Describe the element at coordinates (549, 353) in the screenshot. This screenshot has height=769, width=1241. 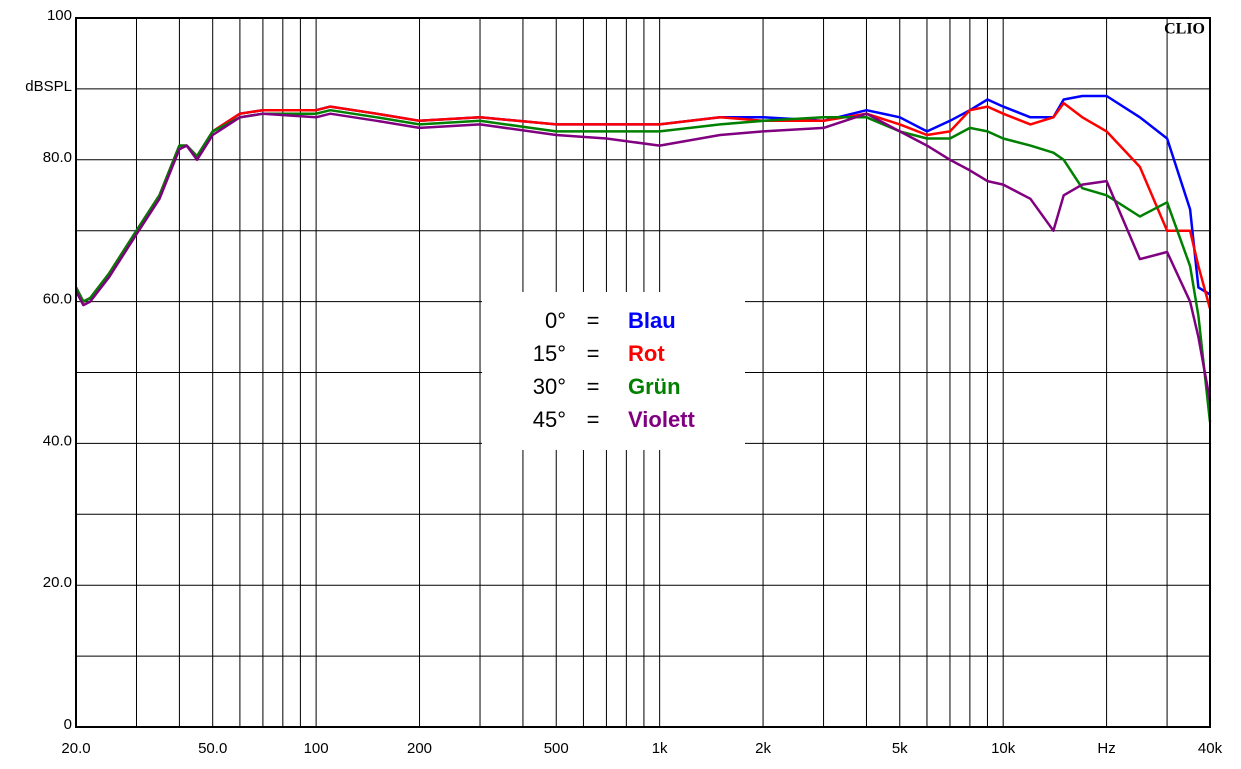
I see `legend-angle: 15°` at that location.